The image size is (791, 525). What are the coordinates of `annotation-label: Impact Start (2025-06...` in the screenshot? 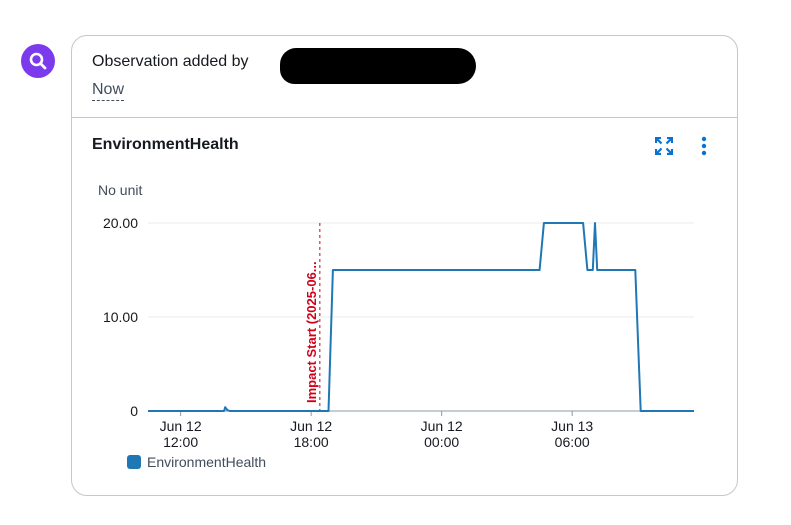 It's located at (311, 332).